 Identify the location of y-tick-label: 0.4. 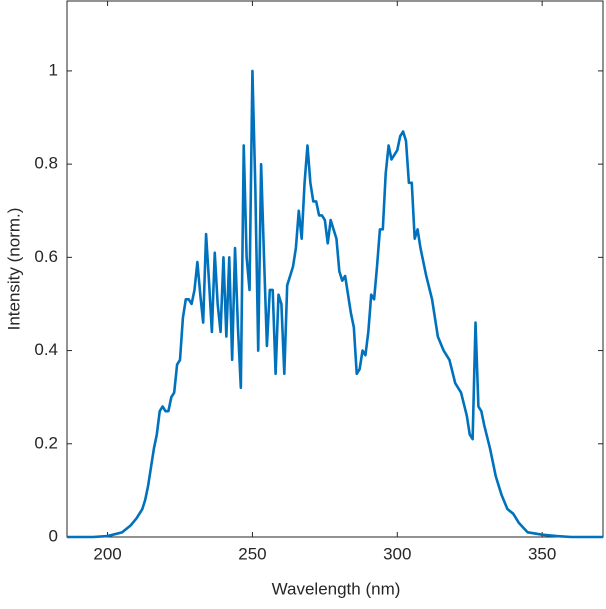
(46, 349).